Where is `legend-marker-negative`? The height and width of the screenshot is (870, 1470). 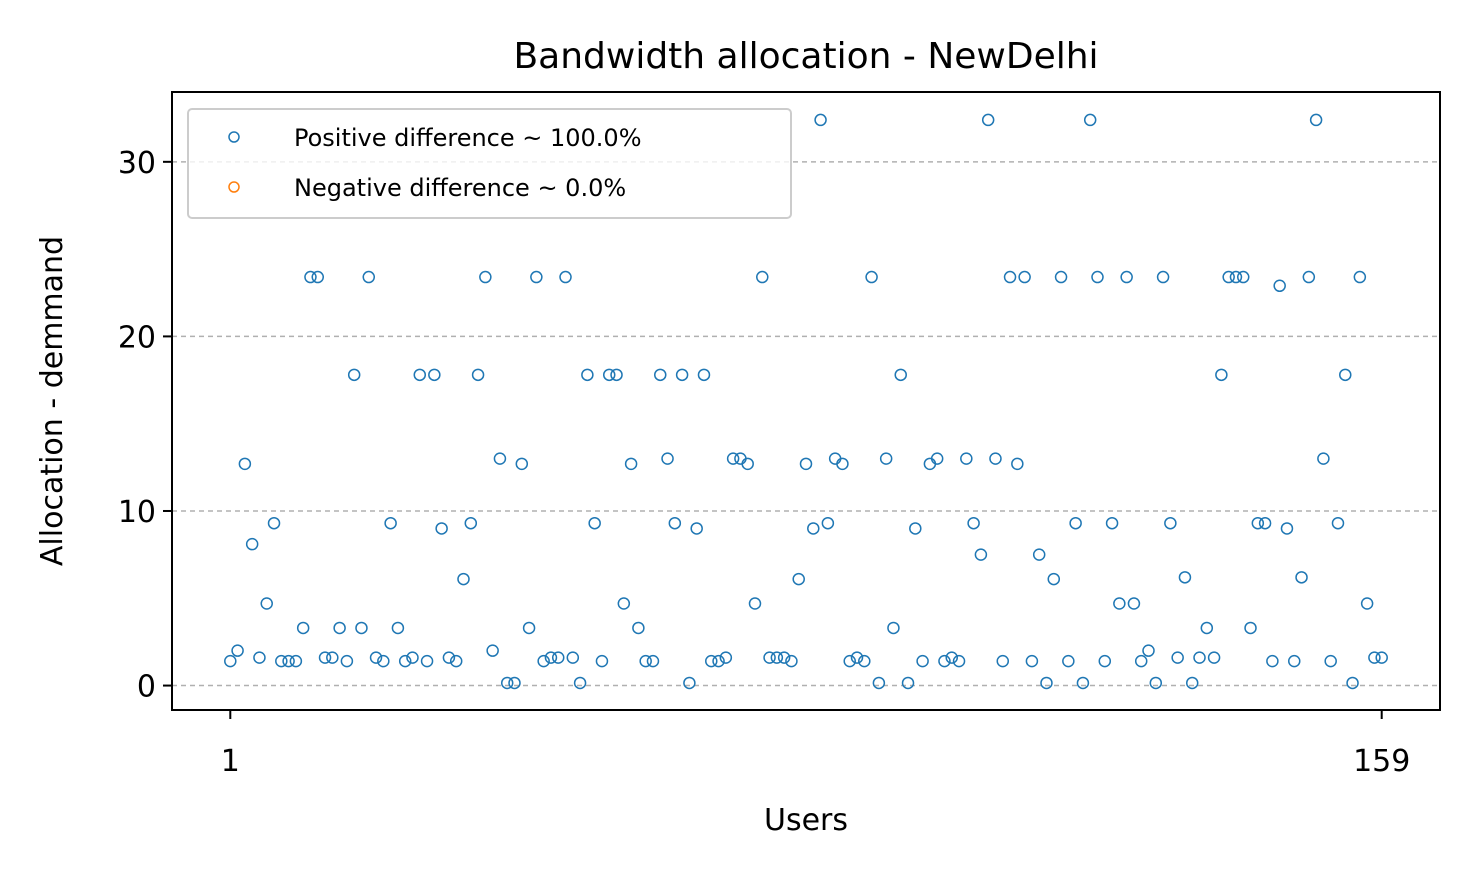
legend-marker-negative is located at coordinates (234, 187).